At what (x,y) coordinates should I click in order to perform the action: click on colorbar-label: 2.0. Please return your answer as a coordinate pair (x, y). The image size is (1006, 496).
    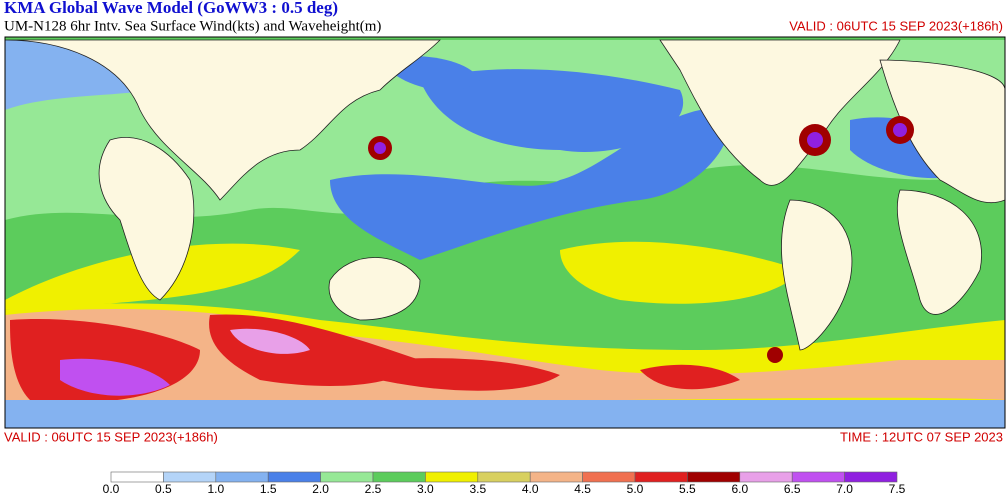
    Looking at the image, I should click on (320, 489).